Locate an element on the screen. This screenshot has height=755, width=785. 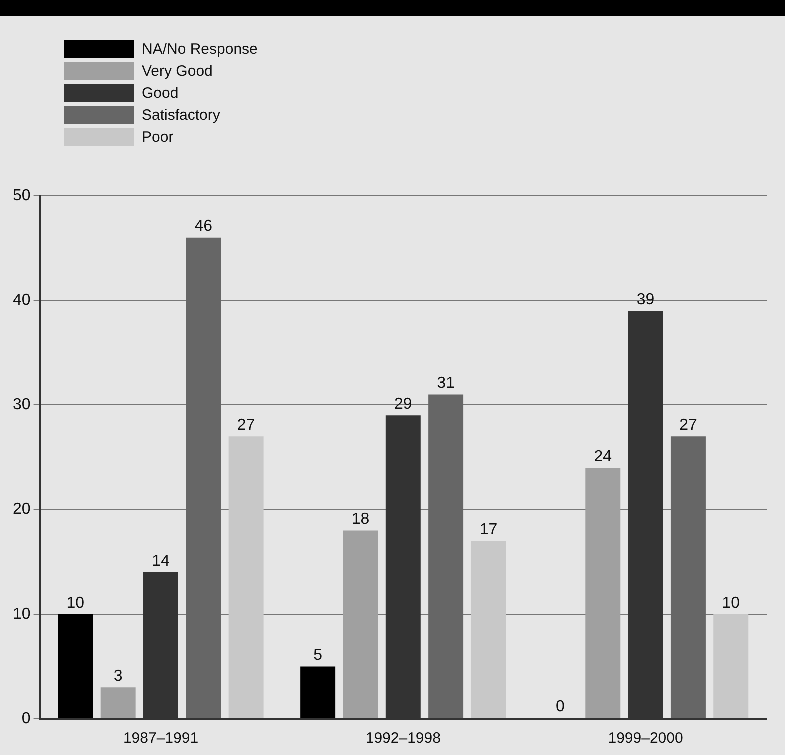
legend-label: Satisfactory is located at coordinates (181, 115).